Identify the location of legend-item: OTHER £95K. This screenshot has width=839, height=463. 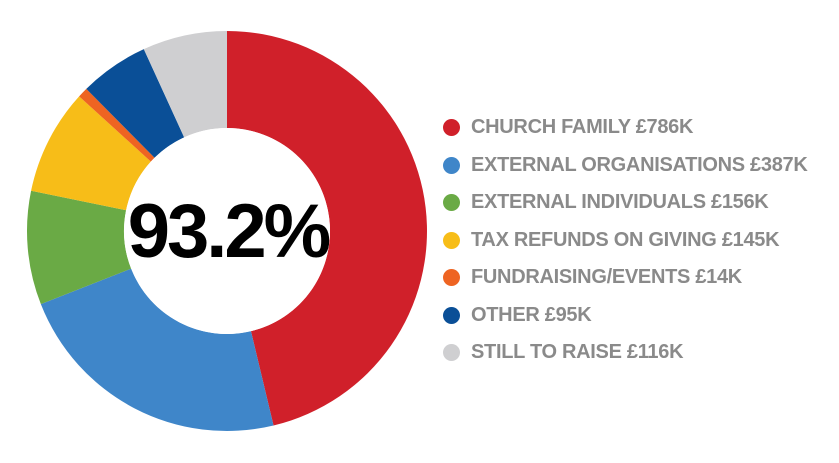
(638, 316).